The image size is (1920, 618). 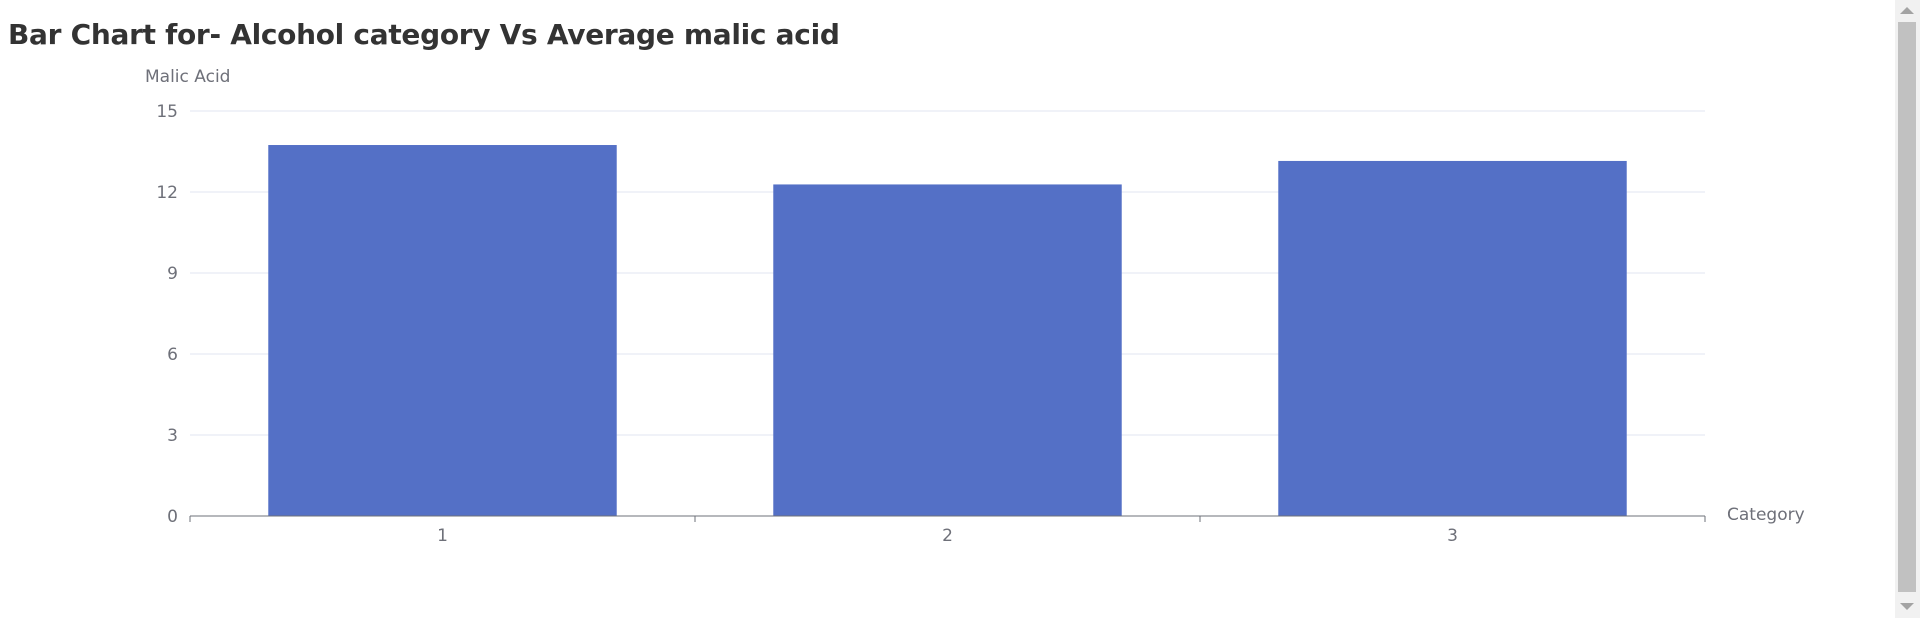 I want to click on y-tick-label: 9, so click(x=172, y=274).